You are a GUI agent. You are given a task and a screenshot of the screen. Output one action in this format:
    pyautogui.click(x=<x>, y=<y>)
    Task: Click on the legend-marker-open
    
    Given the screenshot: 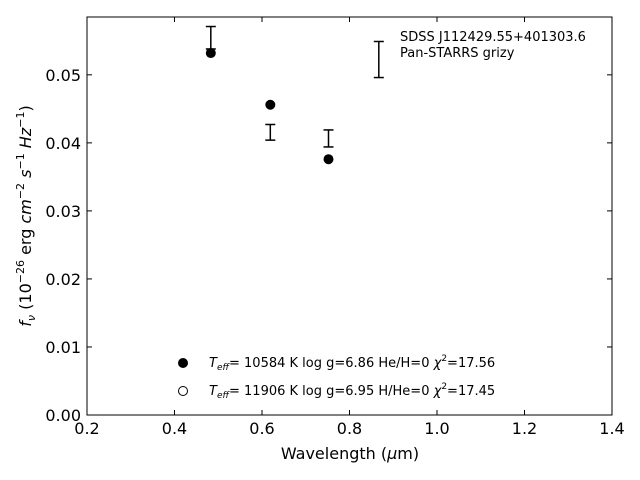 What is the action you would take?
    pyautogui.click(x=183, y=391)
    